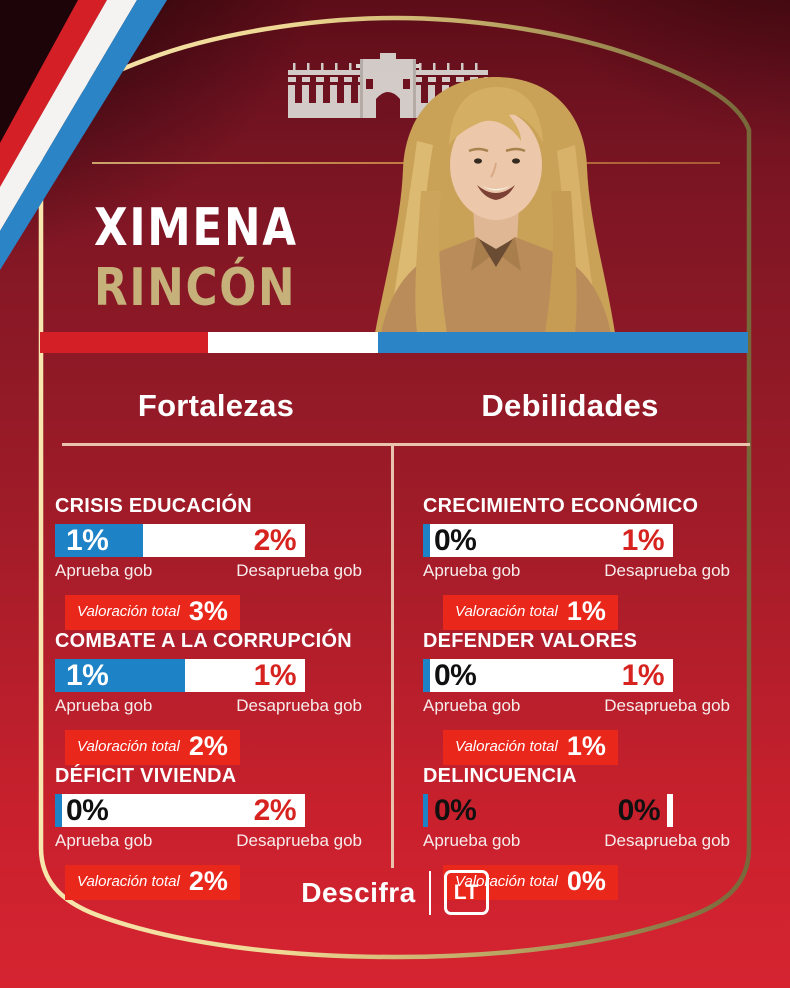  I want to click on ximena-rincon-portrait, so click(495, 205).